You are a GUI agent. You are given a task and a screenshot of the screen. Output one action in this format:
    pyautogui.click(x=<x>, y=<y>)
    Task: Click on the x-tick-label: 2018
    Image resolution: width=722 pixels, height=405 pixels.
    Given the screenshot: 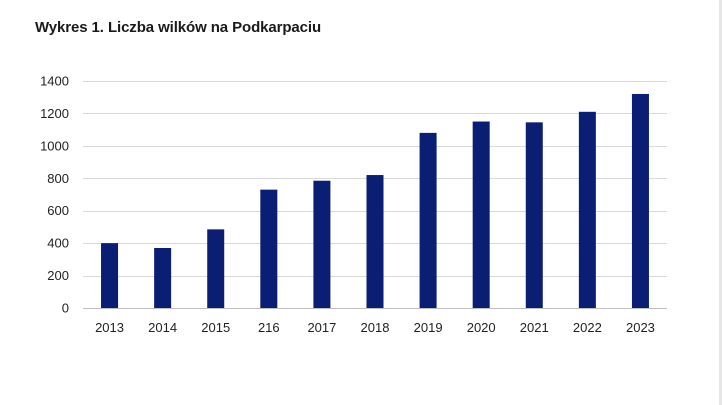 What is the action you would take?
    pyautogui.click(x=375, y=327)
    